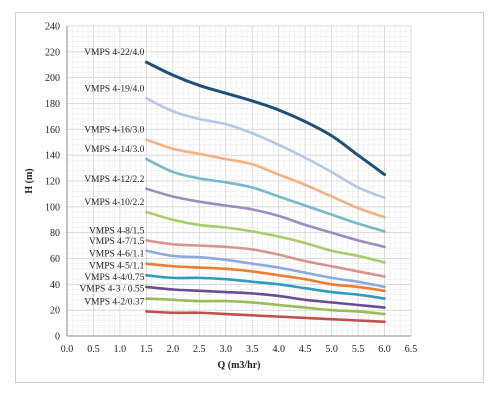 Image resolution: width=500 pixels, height=402 pixels. Describe the element at coordinates (52, 78) in the screenshot. I see `y-tick-label: 200` at that location.